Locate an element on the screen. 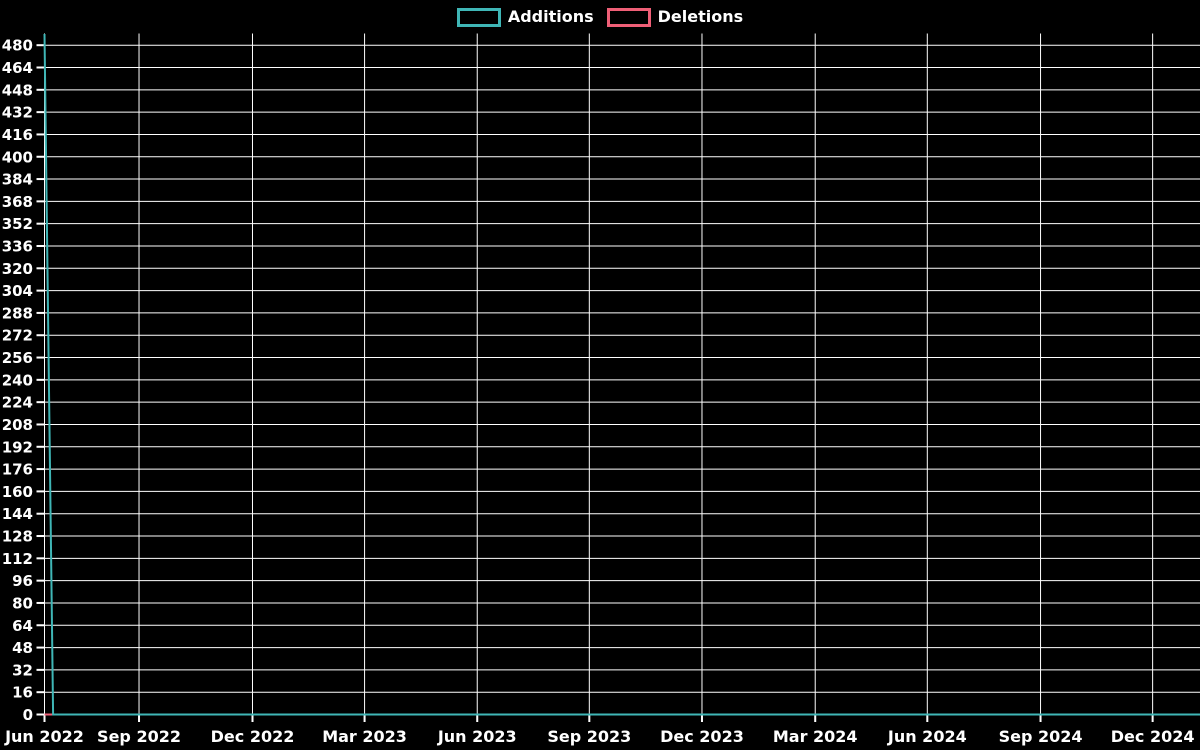 This screenshot has width=1200, height=750. y-tick-label: 80 is located at coordinates (22, 603).